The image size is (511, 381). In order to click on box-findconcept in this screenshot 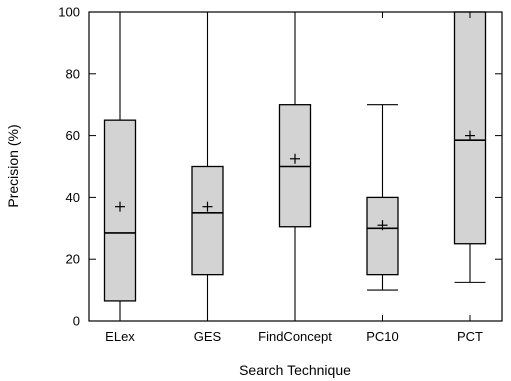, I will do `click(295, 166)`.